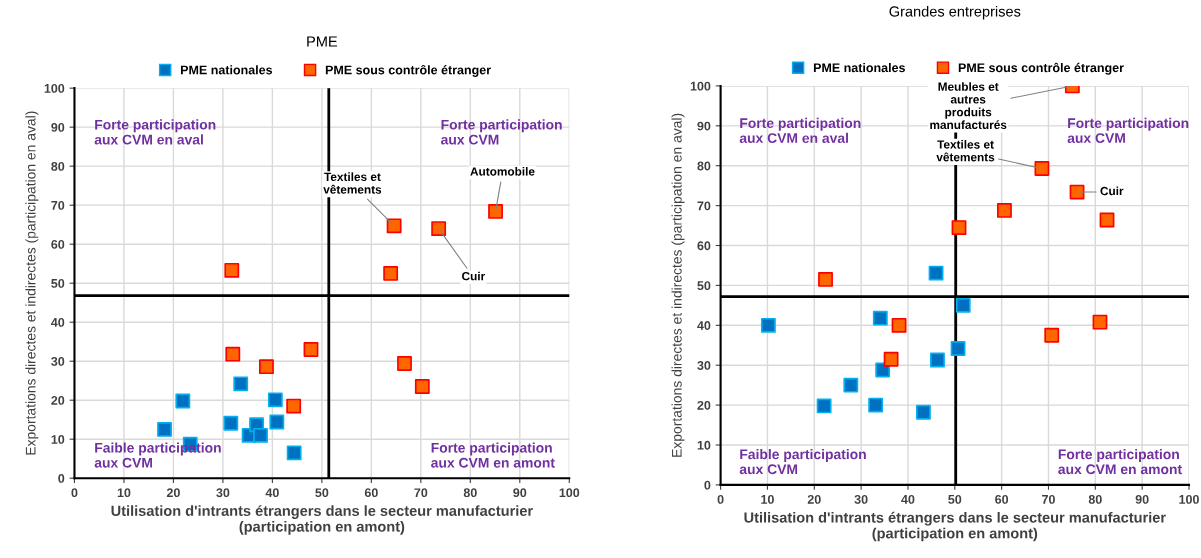  Describe the element at coordinates (704, 405) in the screenshot. I see `y-tick-label: 20` at that location.